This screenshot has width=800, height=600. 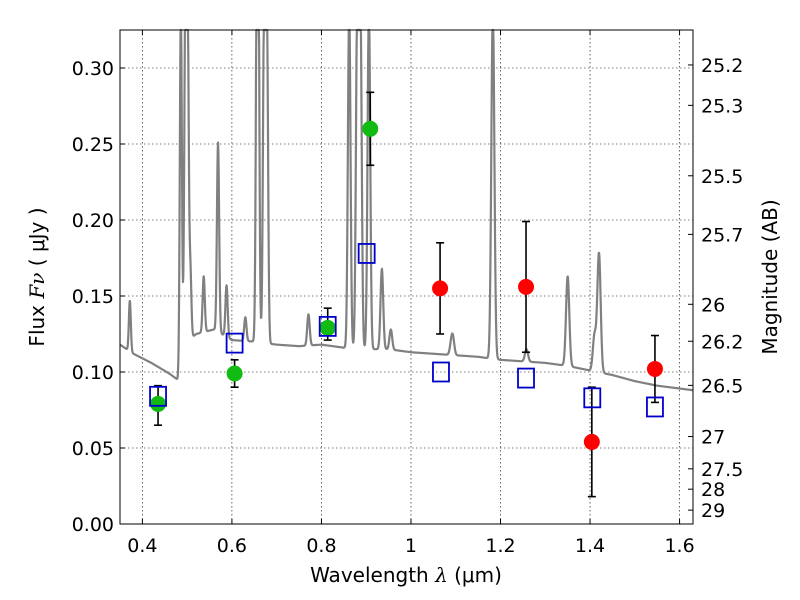 I want to click on y-tick-label: 0.05, so click(x=93, y=449).